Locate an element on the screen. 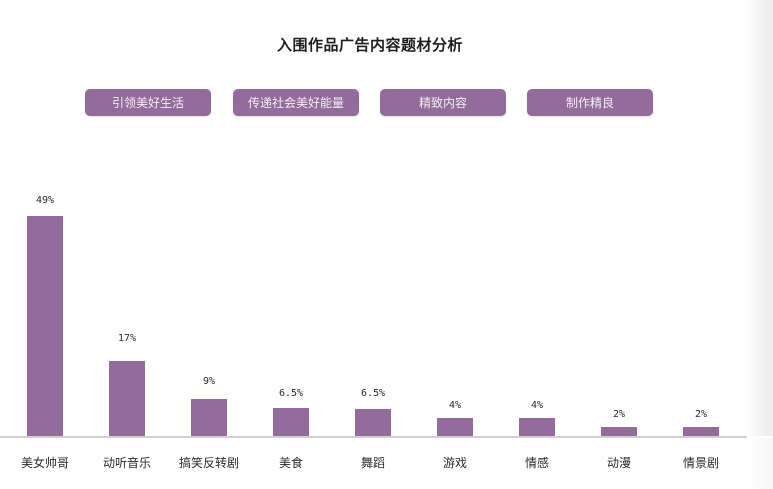  bar-food is located at coordinates (291, 422).